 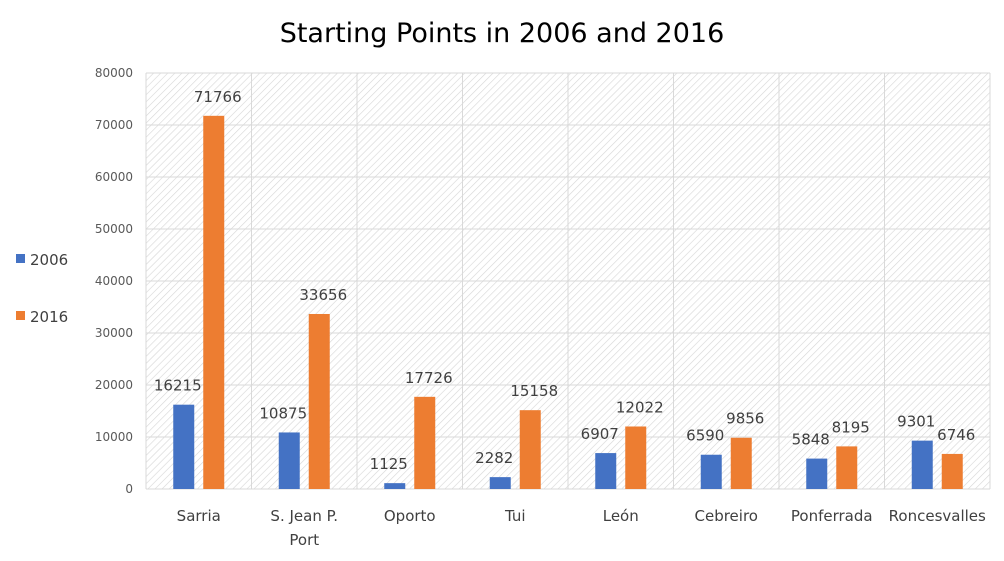 What do you see at coordinates (323, 295) in the screenshot?
I see `data-label-2016: 33656` at bounding box center [323, 295].